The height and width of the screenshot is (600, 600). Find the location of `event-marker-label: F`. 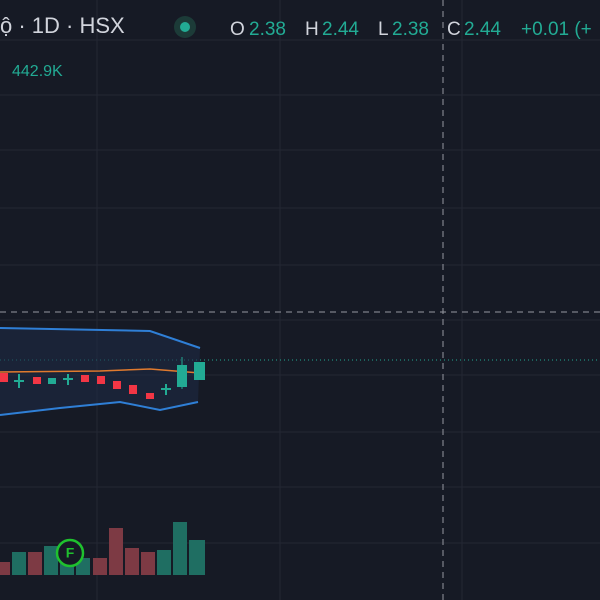

event-marker-label: F is located at coordinates (70, 553).